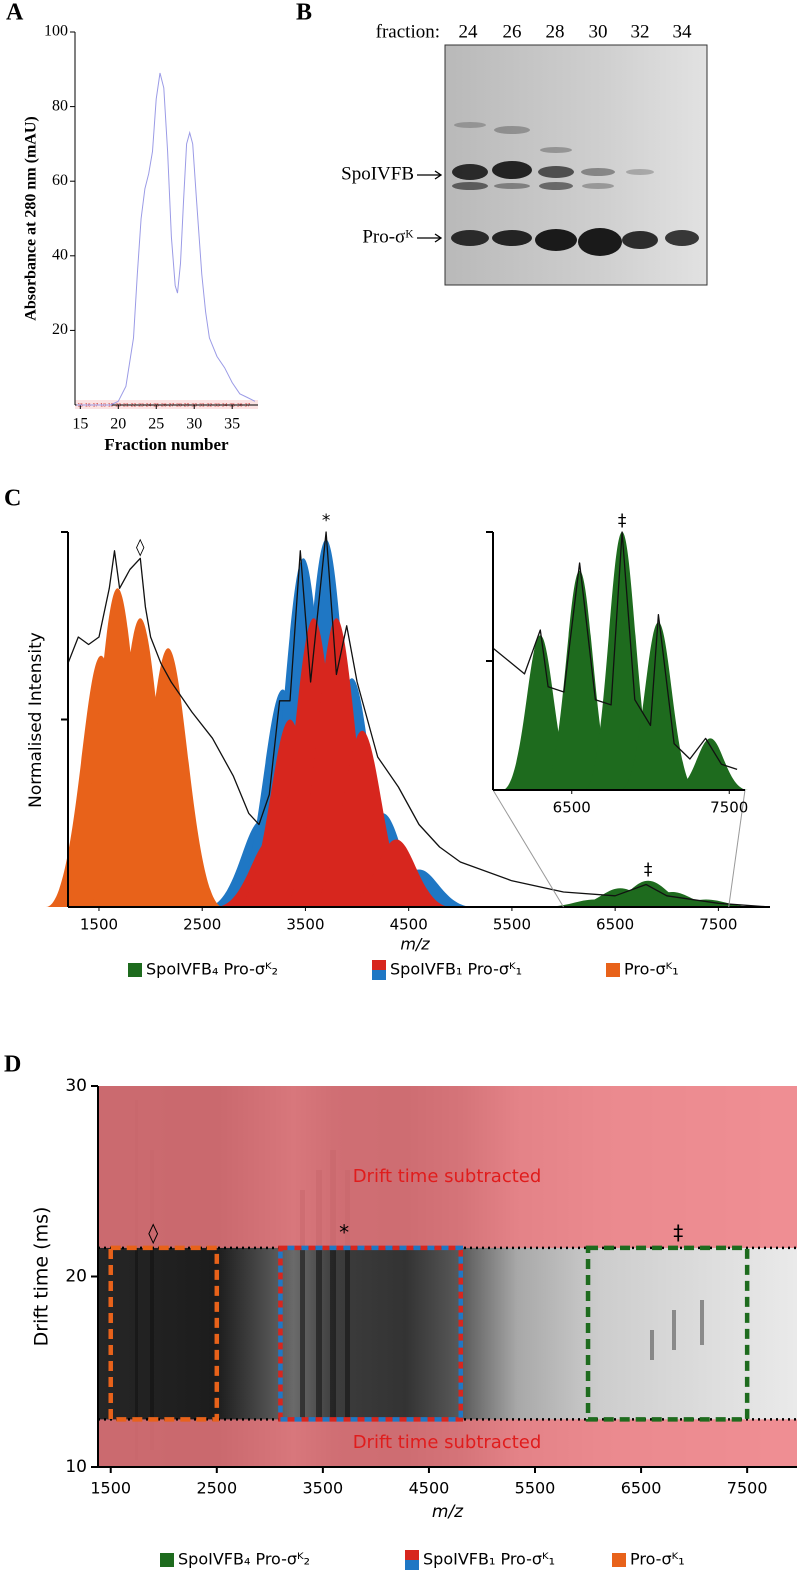 This screenshot has width=812, height=1592. What do you see at coordinates (683, 31) in the screenshot?
I see `lane-label: 34` at bounding box center [683, 31].